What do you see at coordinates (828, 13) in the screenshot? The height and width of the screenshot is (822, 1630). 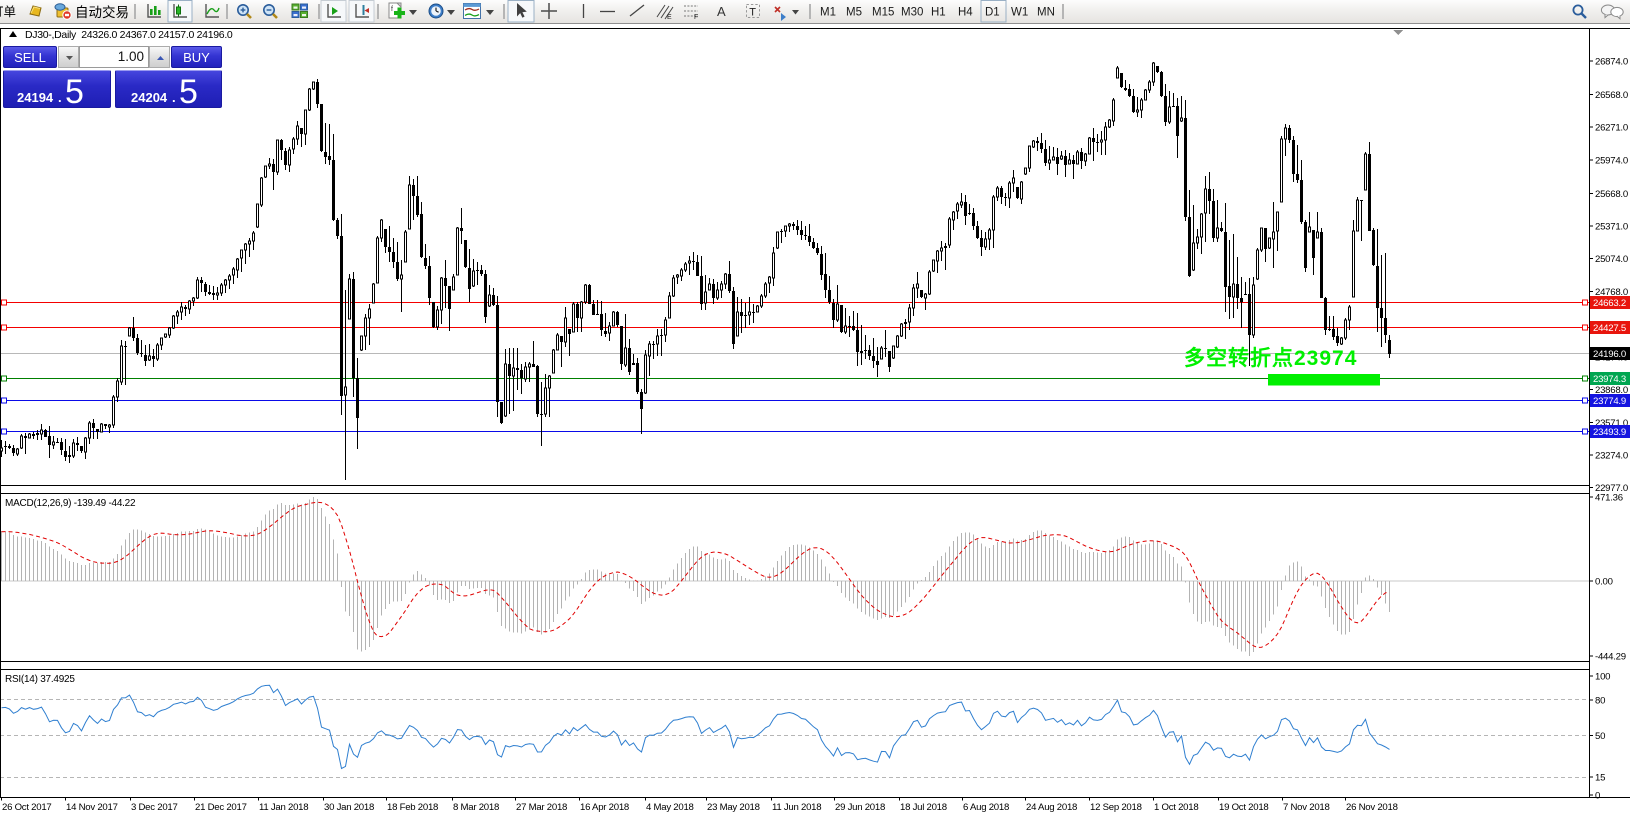 I see `svg-text: M1` at bounding box center [828, 13].